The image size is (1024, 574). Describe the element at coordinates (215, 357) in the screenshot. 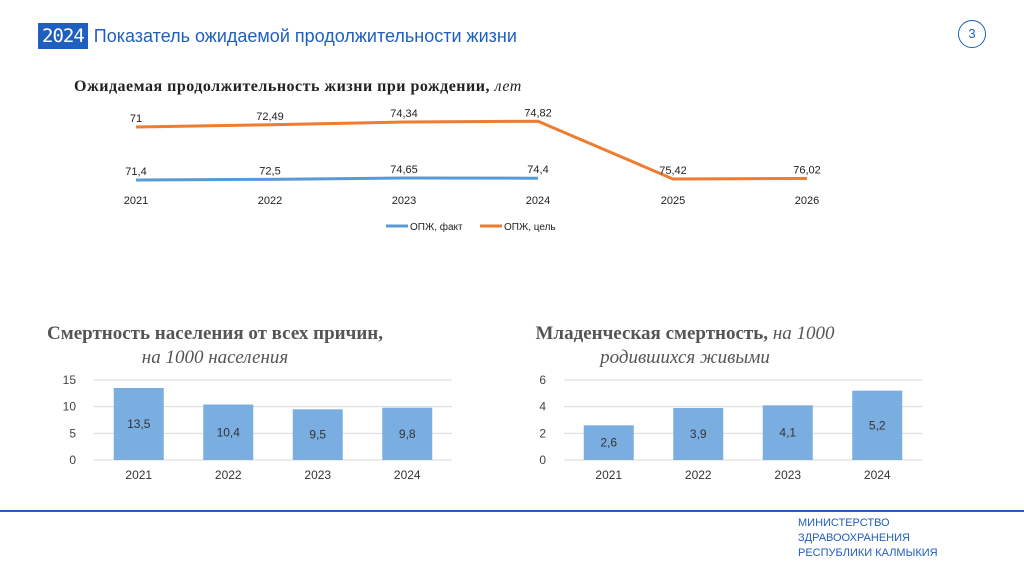

I see `mortality-title-unit: на 1000 населения` at that location.